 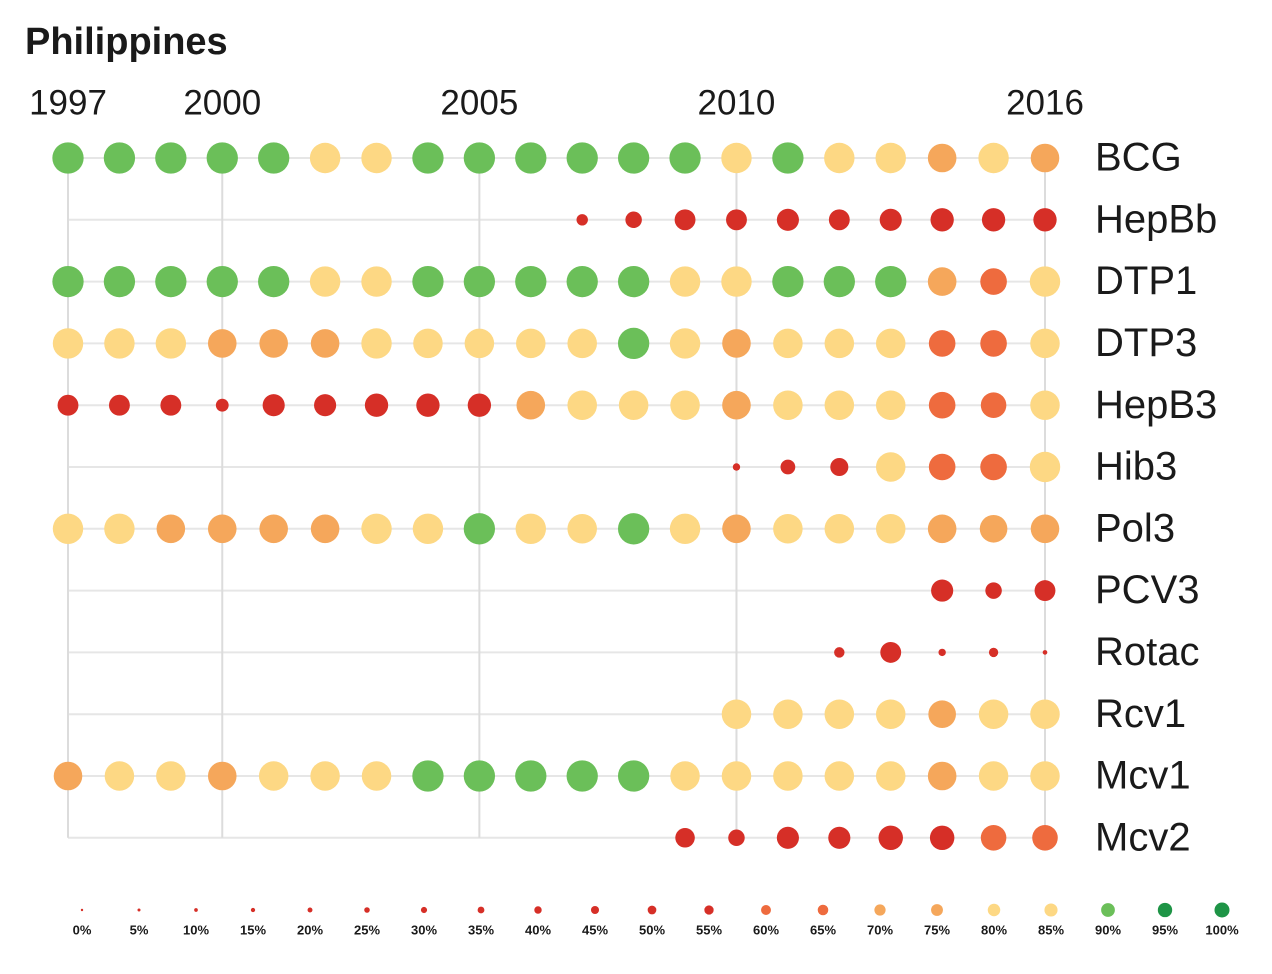 I want to click on legend-label: 25%, so click(x=367, y=929).